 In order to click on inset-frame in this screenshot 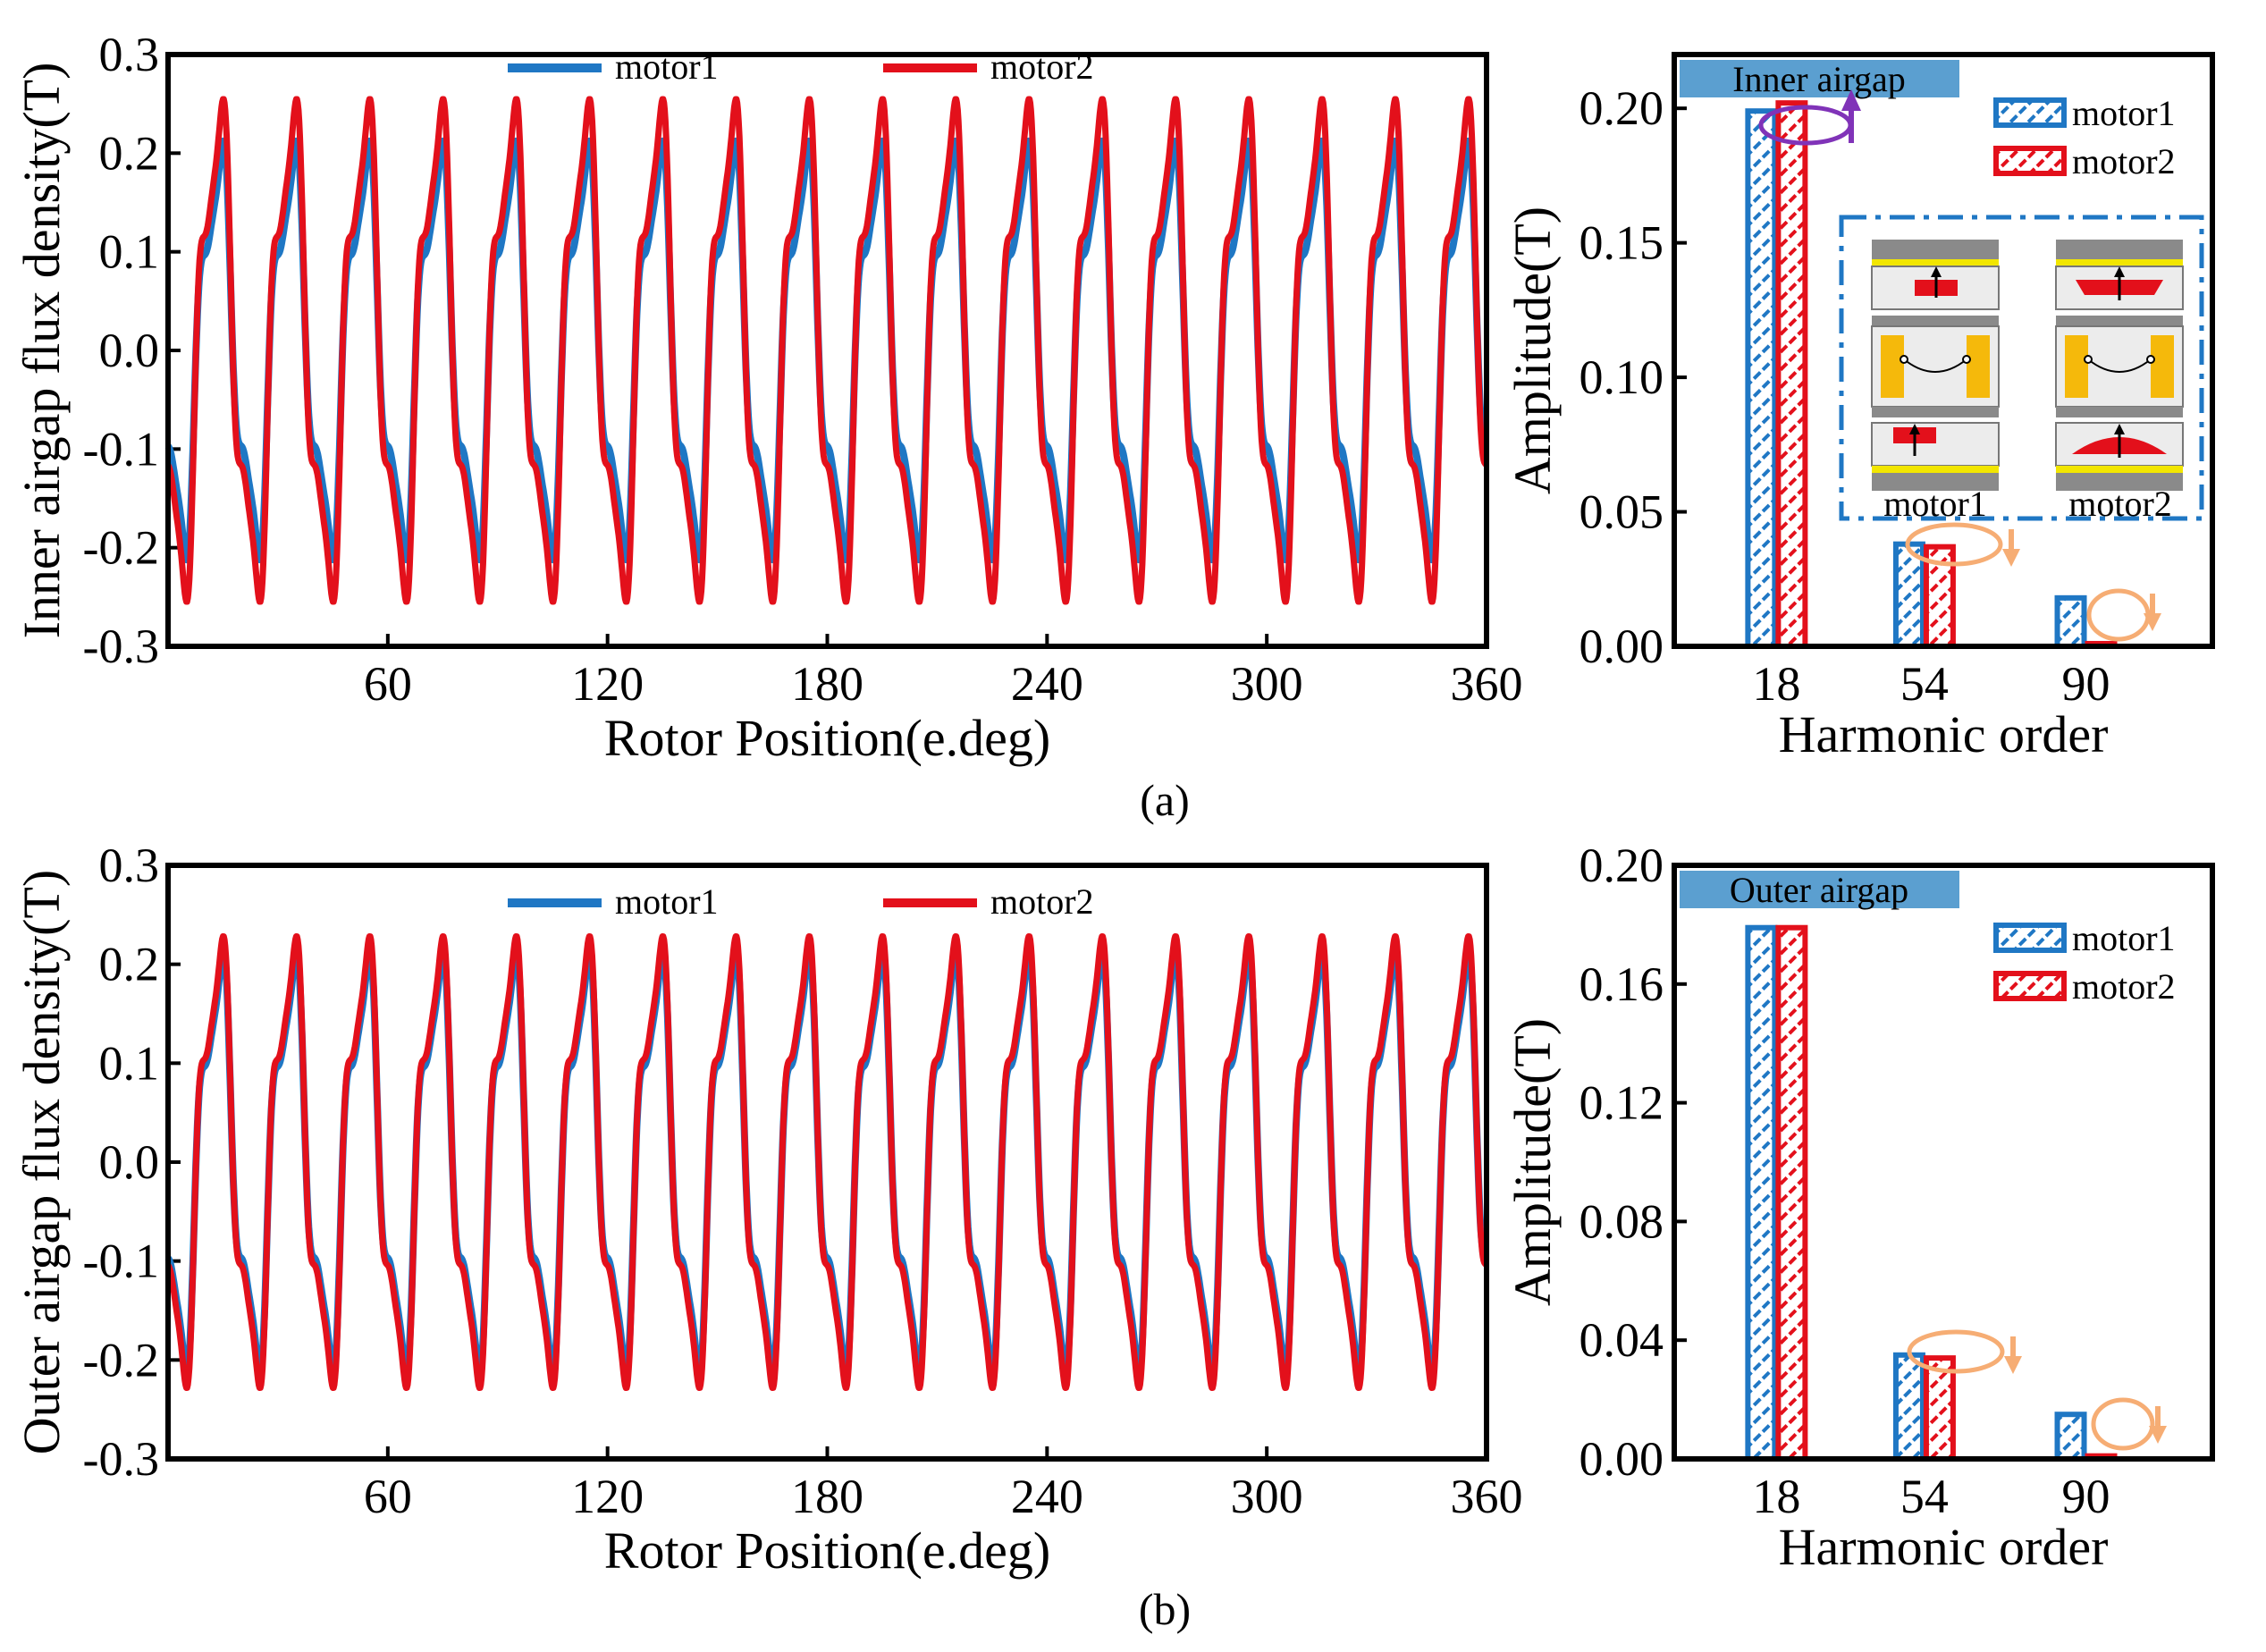, I will do `click(2022, 368)`.